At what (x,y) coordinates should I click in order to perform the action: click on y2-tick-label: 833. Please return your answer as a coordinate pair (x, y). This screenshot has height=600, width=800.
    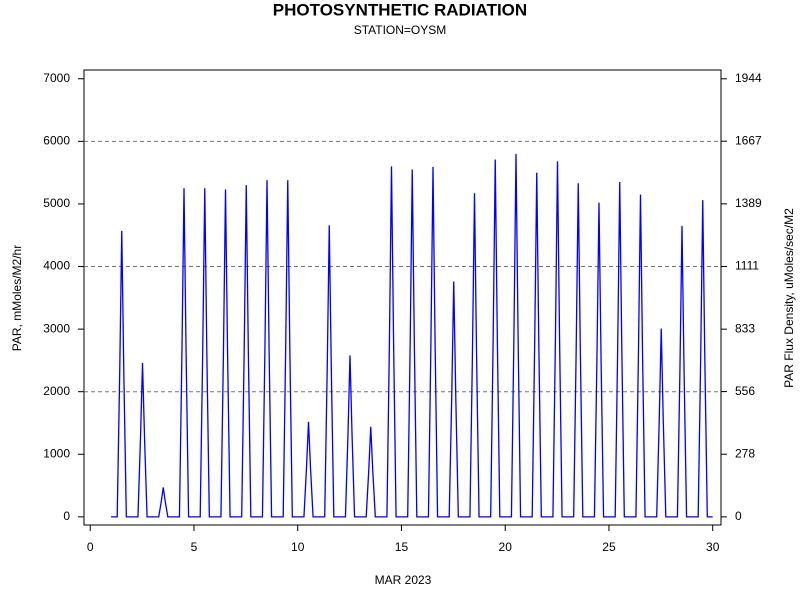
    Looking at the image, I should click on (745, 328).